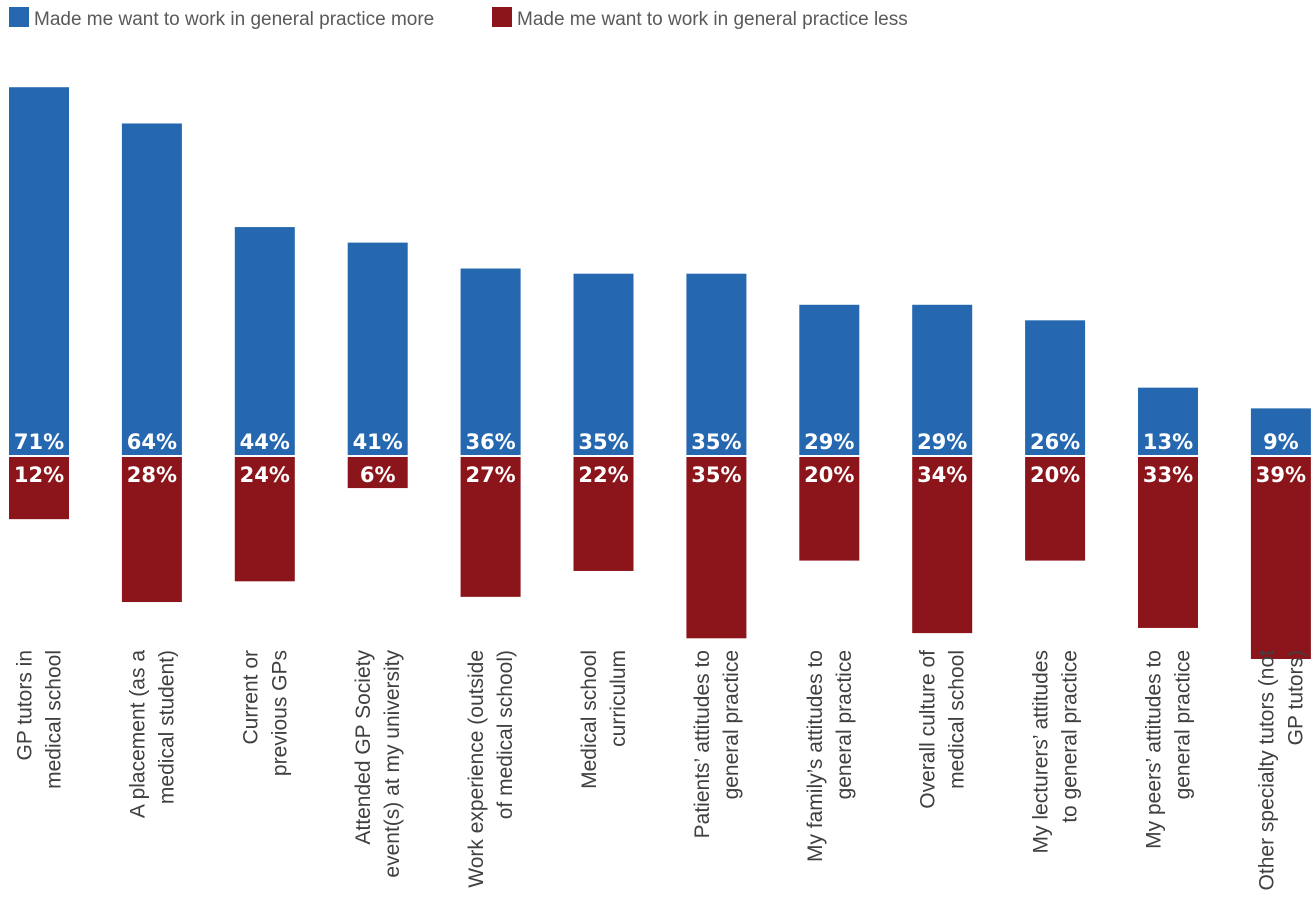 The image size is (1312, 921). What do you see at coordinates (1154, 749) in the screenshot?
I see `category-label-line: My peers’ attitudes to` at bounding box center [1154, 749].